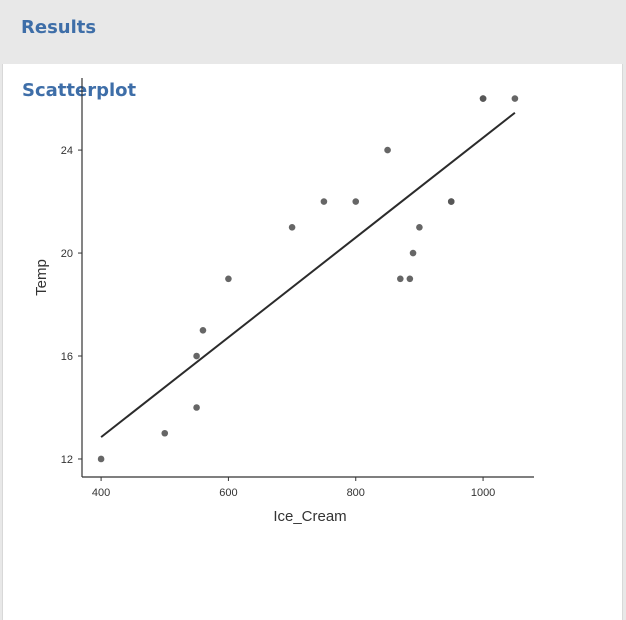  Describe the element at coordinates (79, 90) in the screenshot. I see `scatterplot-title: Scatterplot` at that location.